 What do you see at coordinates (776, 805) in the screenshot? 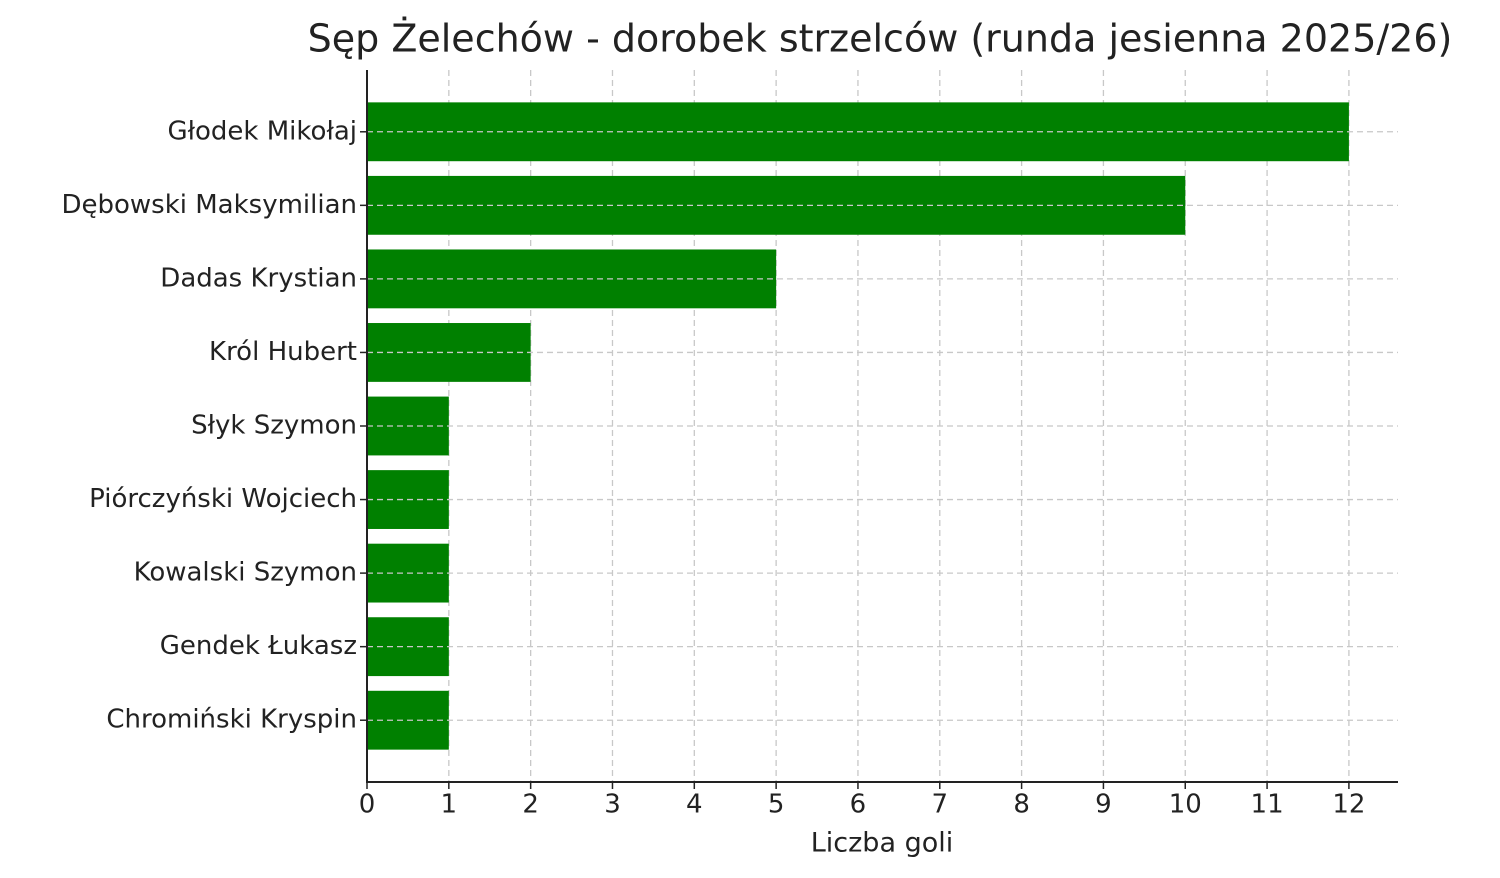
I see `x-tick-label: 5` at bounding box center [776, 805].